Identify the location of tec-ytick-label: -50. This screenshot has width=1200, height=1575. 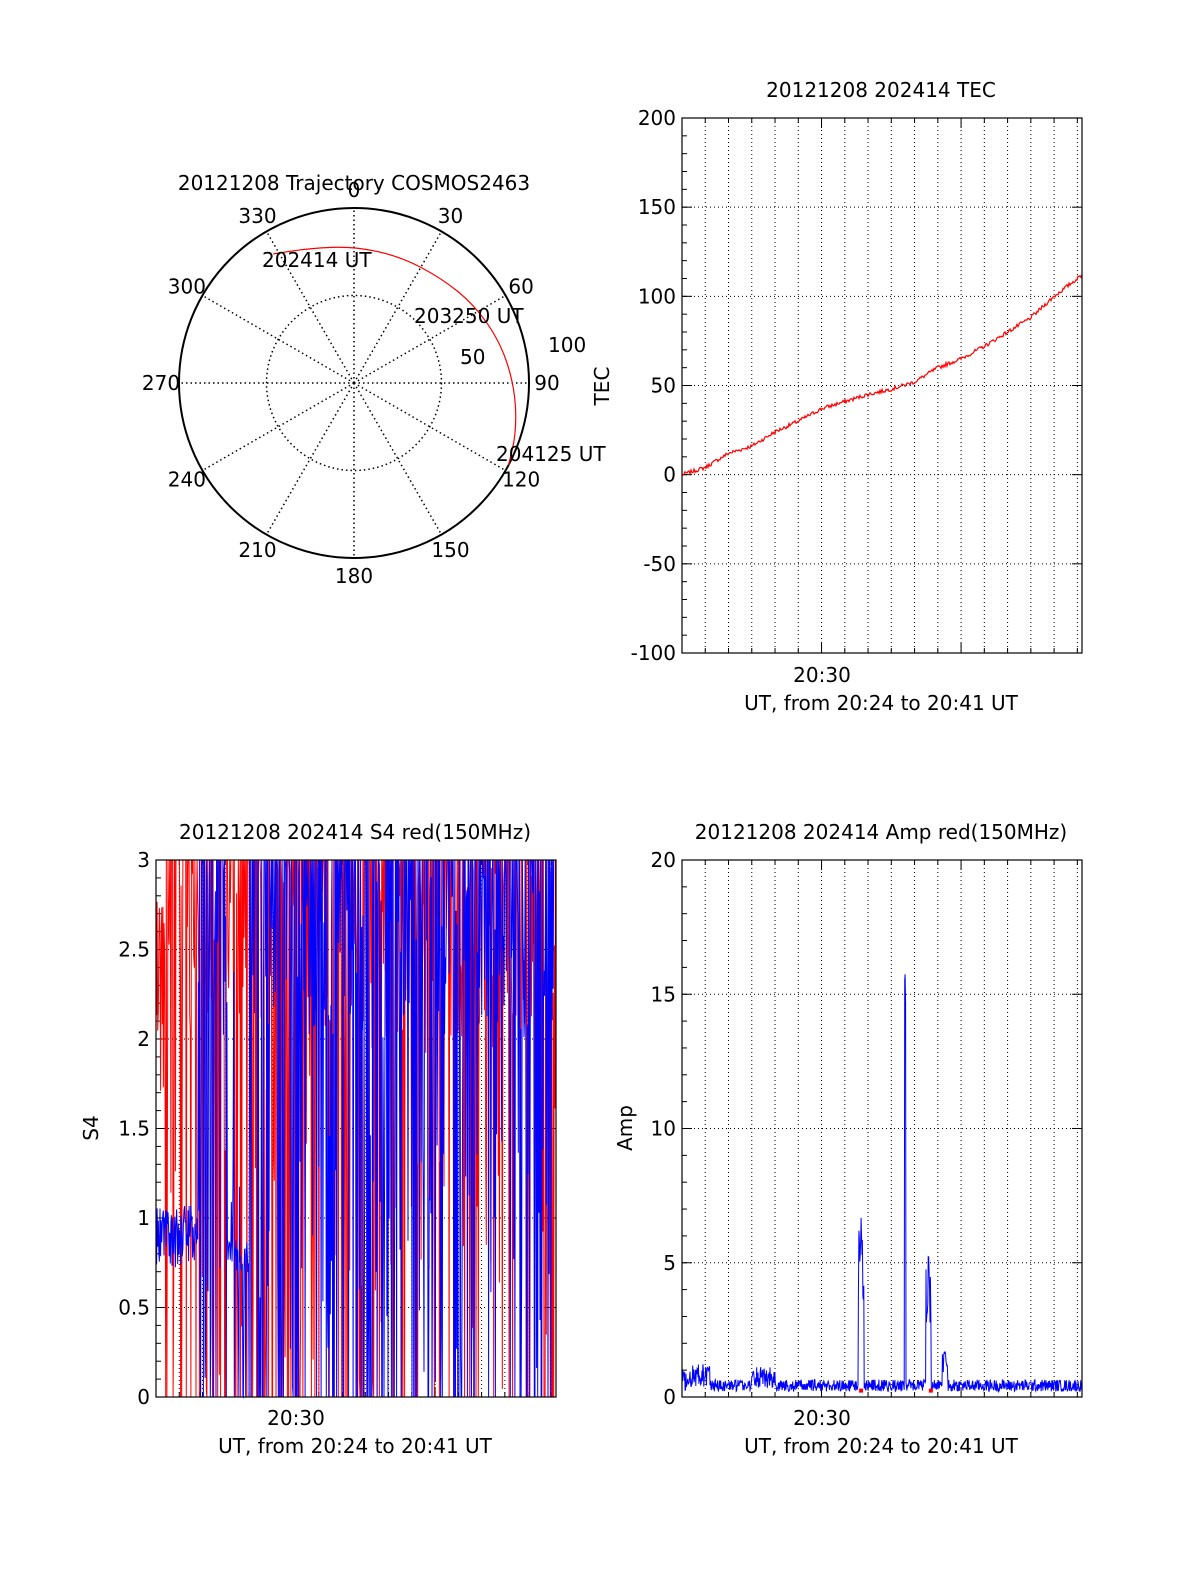
(659, 564).